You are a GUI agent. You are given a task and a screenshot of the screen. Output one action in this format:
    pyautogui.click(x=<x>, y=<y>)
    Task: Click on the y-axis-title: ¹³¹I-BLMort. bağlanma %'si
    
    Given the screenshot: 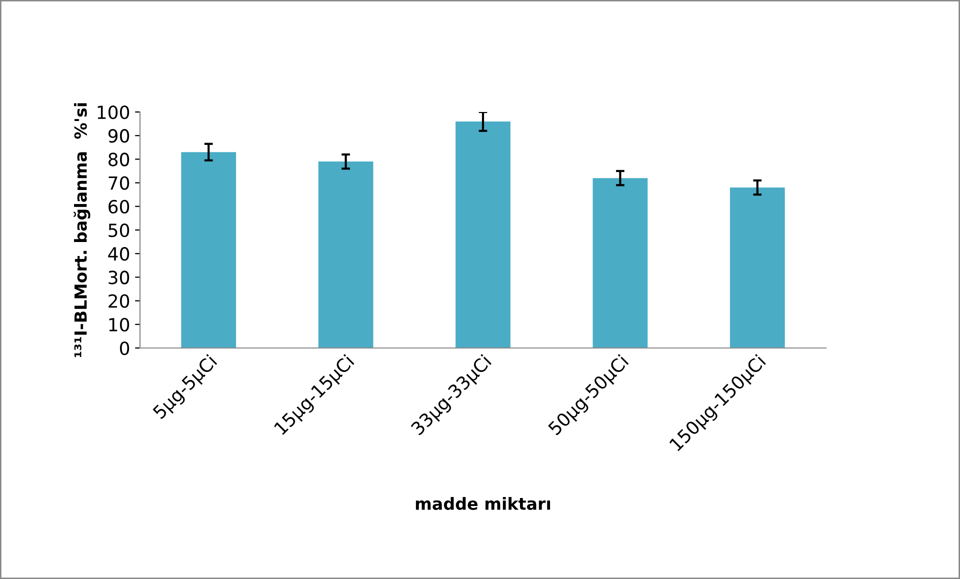 What is the action you would take?
    pyautogui.click(x=82, y=230)
    